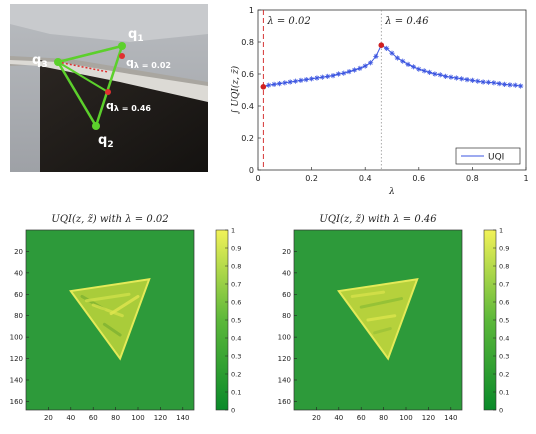 The width and height of the screenshot is (536, 434). What do you see at coordinates (504, 393) in the screenshot?
I see `colorbar-tick-label: 0.1` at bounding box center [504, 393].